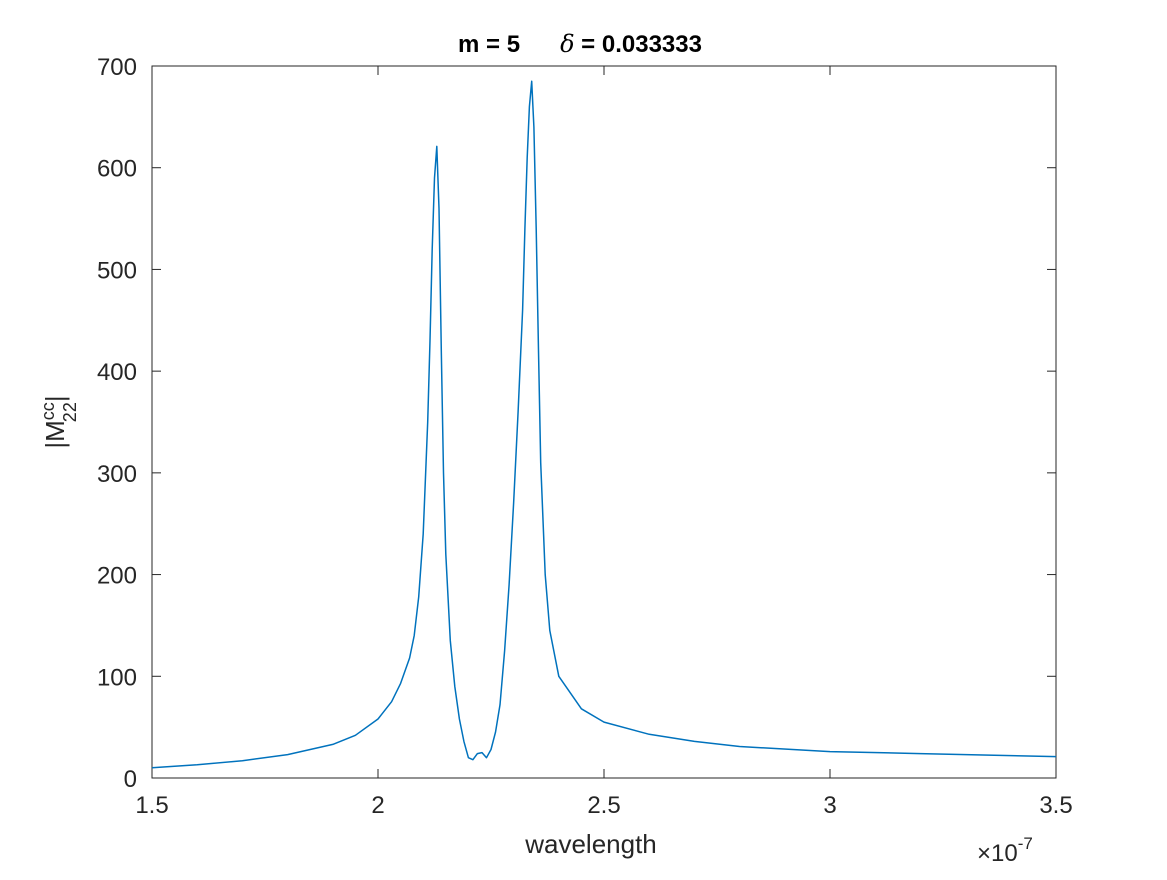 This screenshot has height=880, width=1167. I want to click on x-tick-label: 3, so click(829, 805).